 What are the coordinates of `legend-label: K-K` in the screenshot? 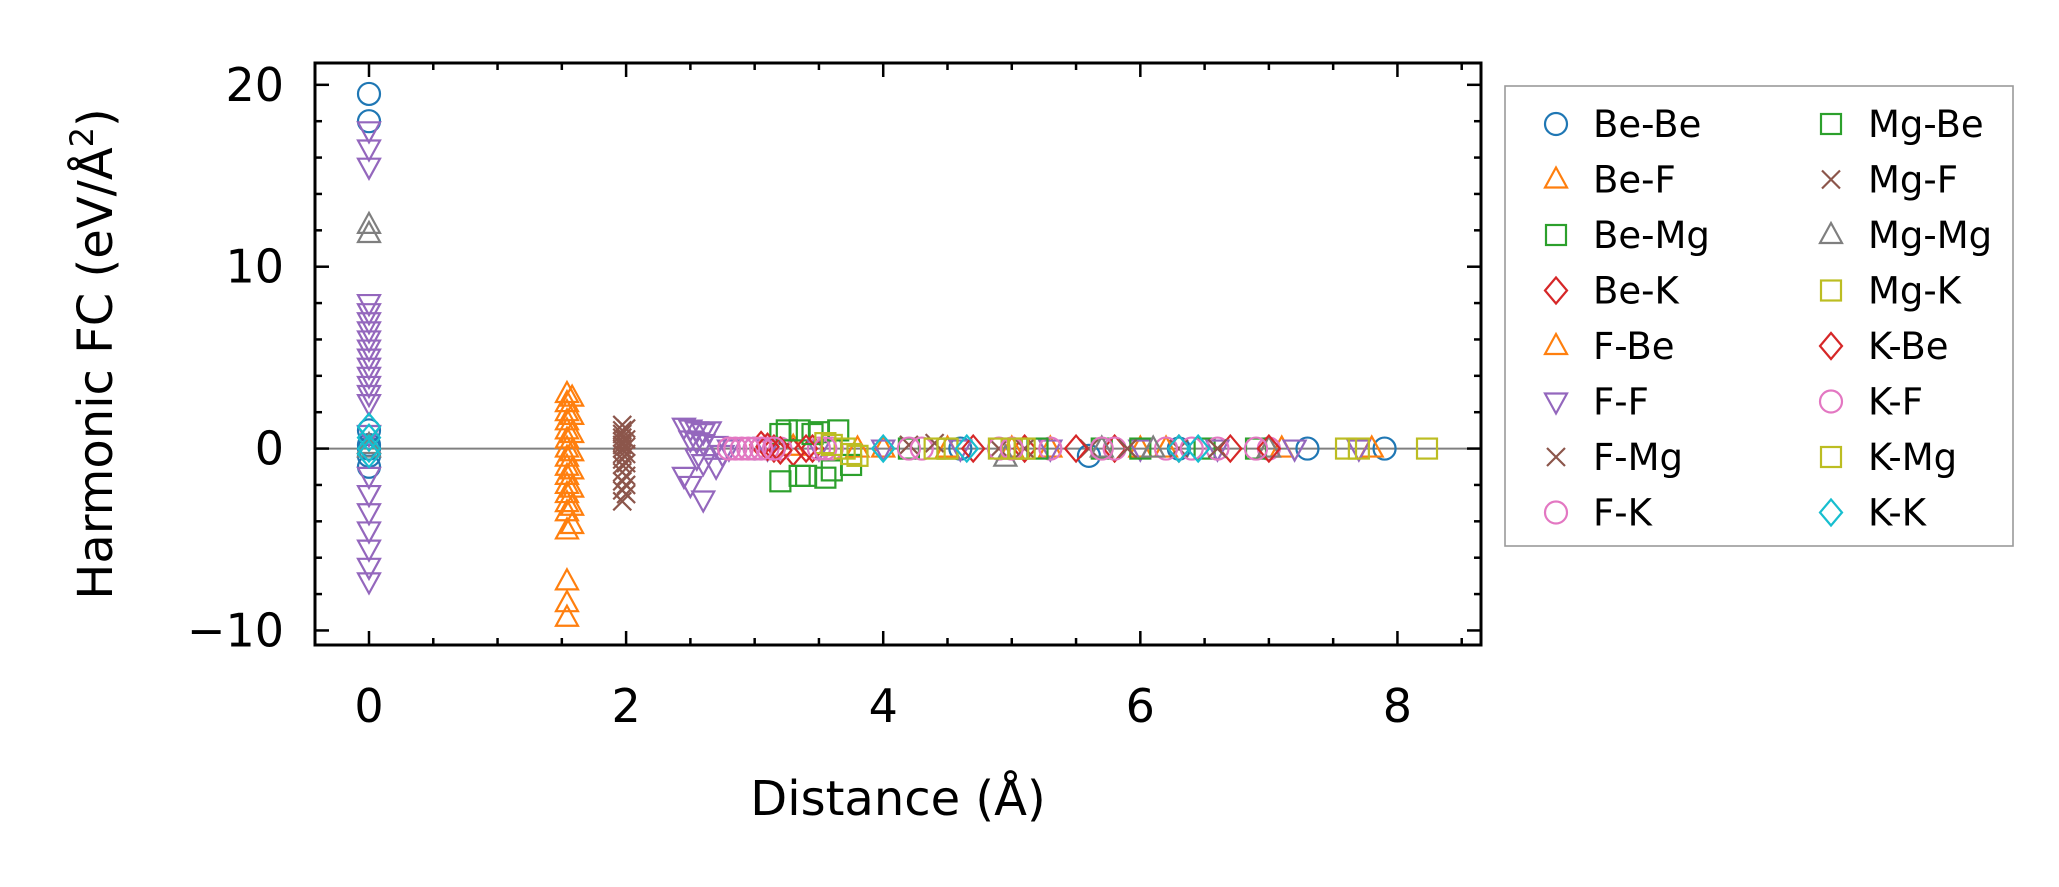 It's located at (1898, 513).